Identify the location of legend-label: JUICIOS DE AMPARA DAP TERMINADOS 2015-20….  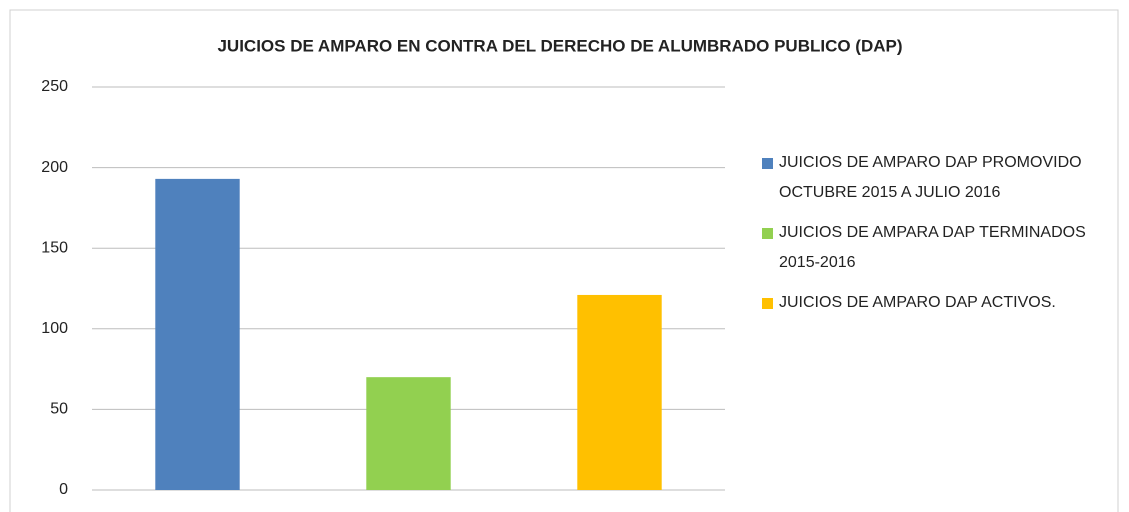
(932, 247).